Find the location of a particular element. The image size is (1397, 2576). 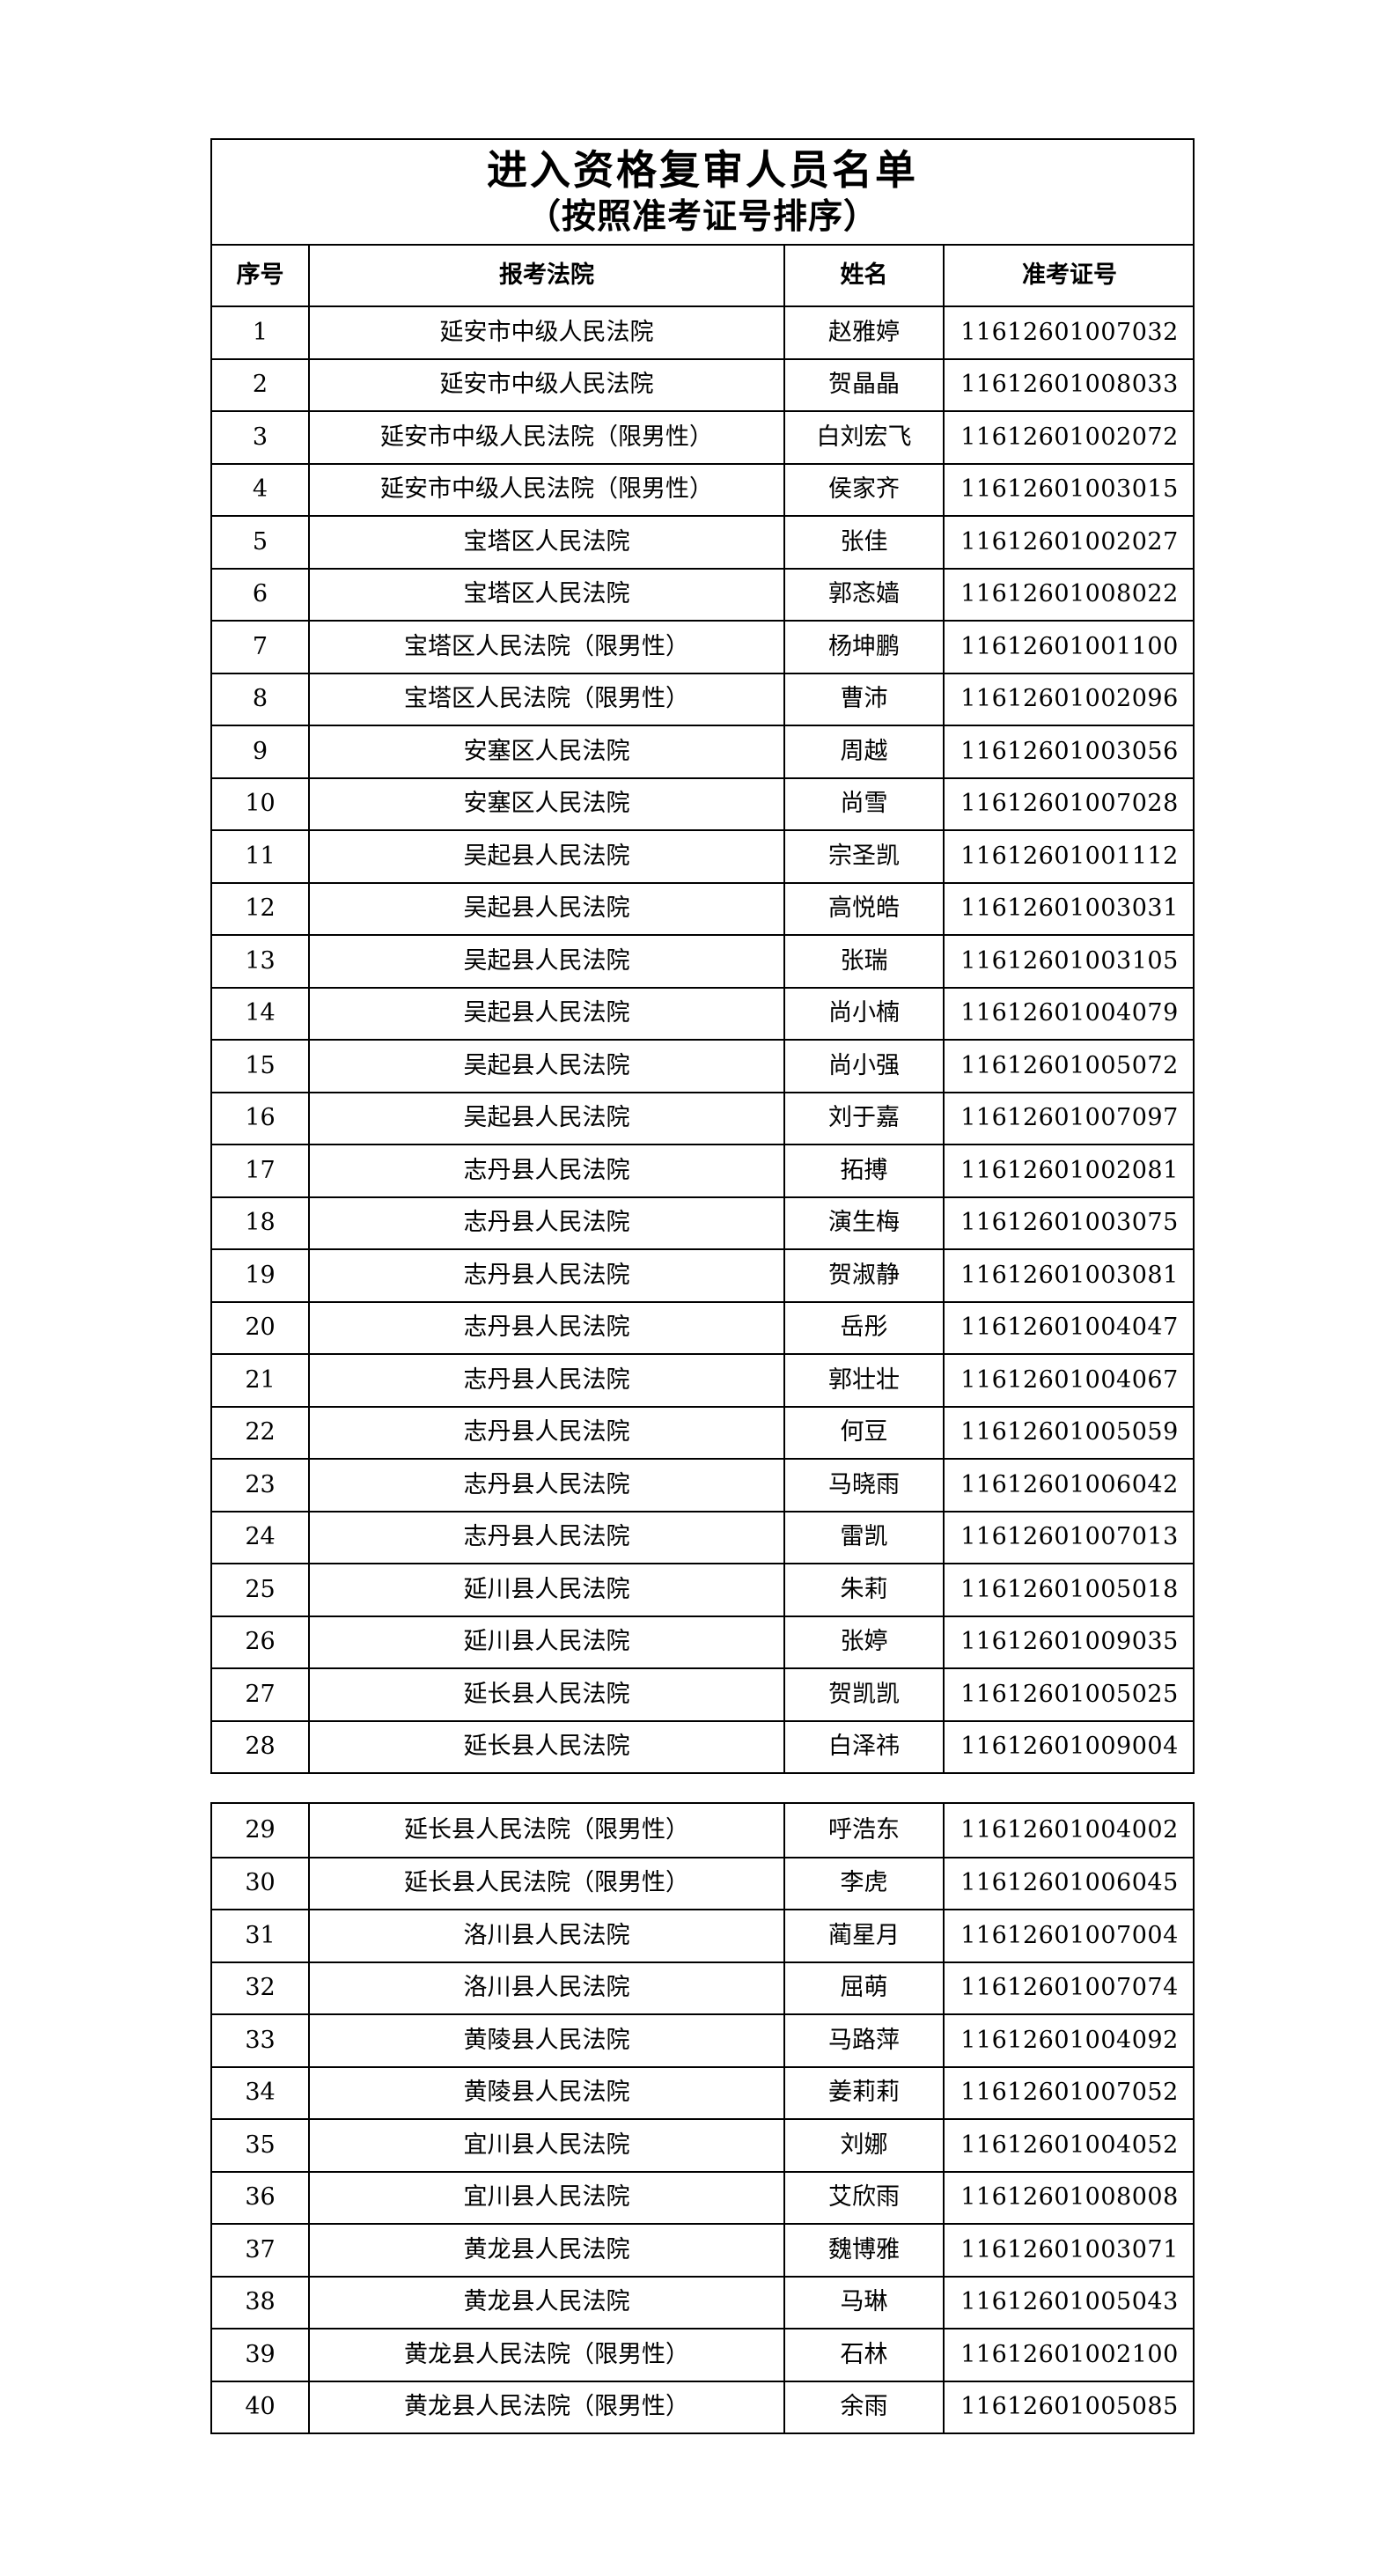

row-no-cell: 20 is located at coordinates (260, 1327).